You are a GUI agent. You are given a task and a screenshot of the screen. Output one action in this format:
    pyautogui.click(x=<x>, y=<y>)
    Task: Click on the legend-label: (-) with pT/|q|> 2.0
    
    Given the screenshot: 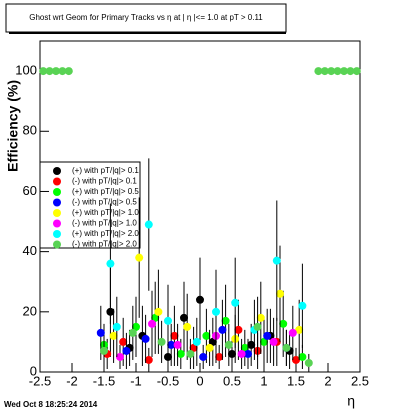 What is the action you would take?
    pyautogui.click(x=104, y=244)
    